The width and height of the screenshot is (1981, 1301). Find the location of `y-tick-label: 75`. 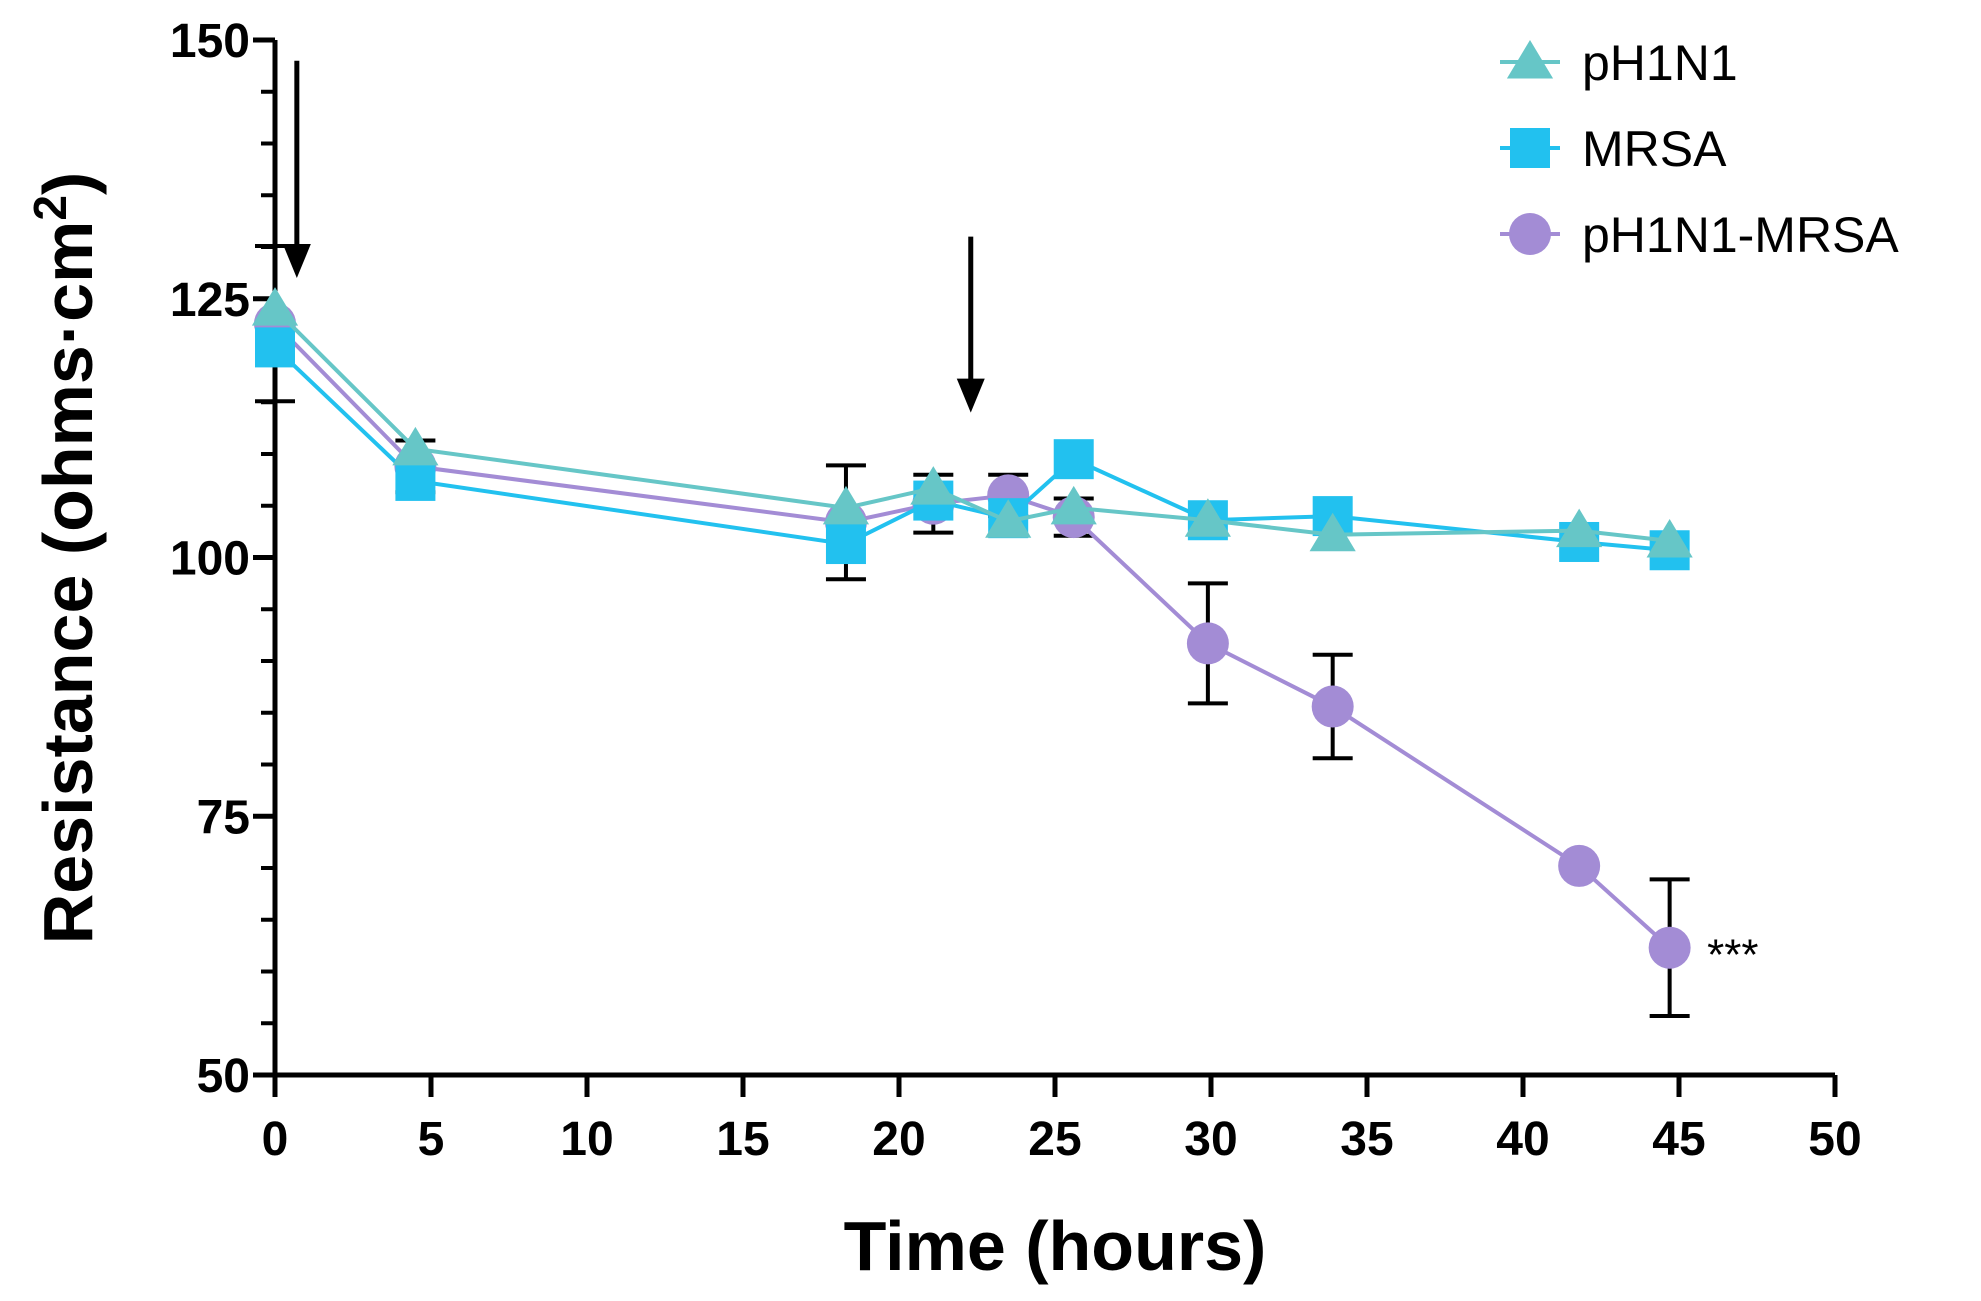

y-tick-label: 75 is located at coordinates (223, 817).